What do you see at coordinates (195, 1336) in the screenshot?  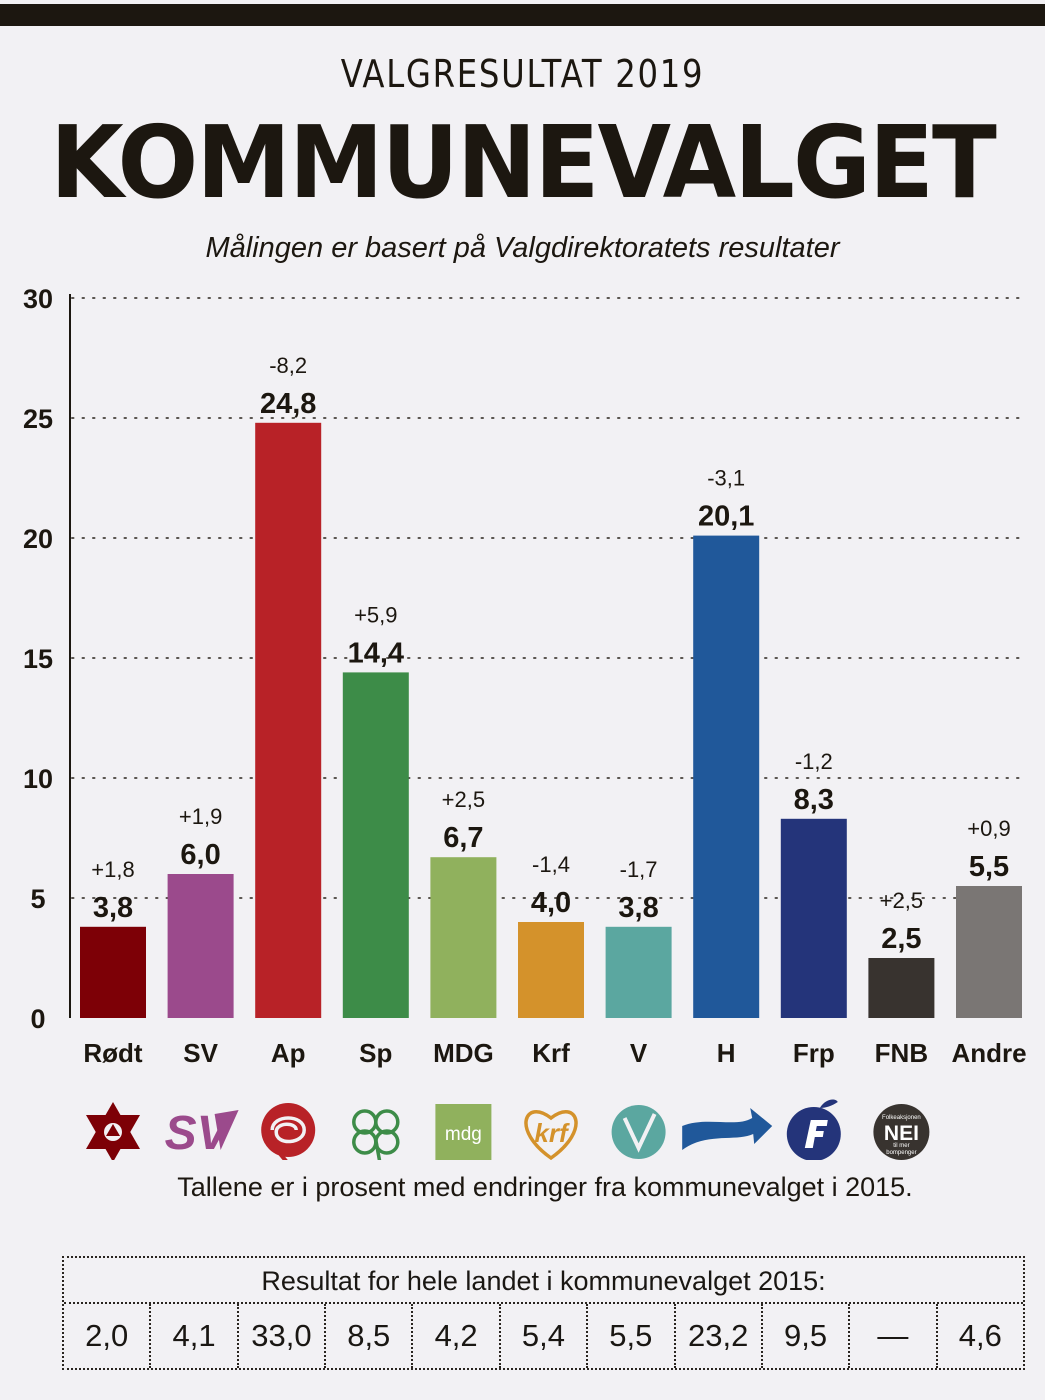 I see `results-2015-cell: 4,1` at bounding box center [195, 1336].